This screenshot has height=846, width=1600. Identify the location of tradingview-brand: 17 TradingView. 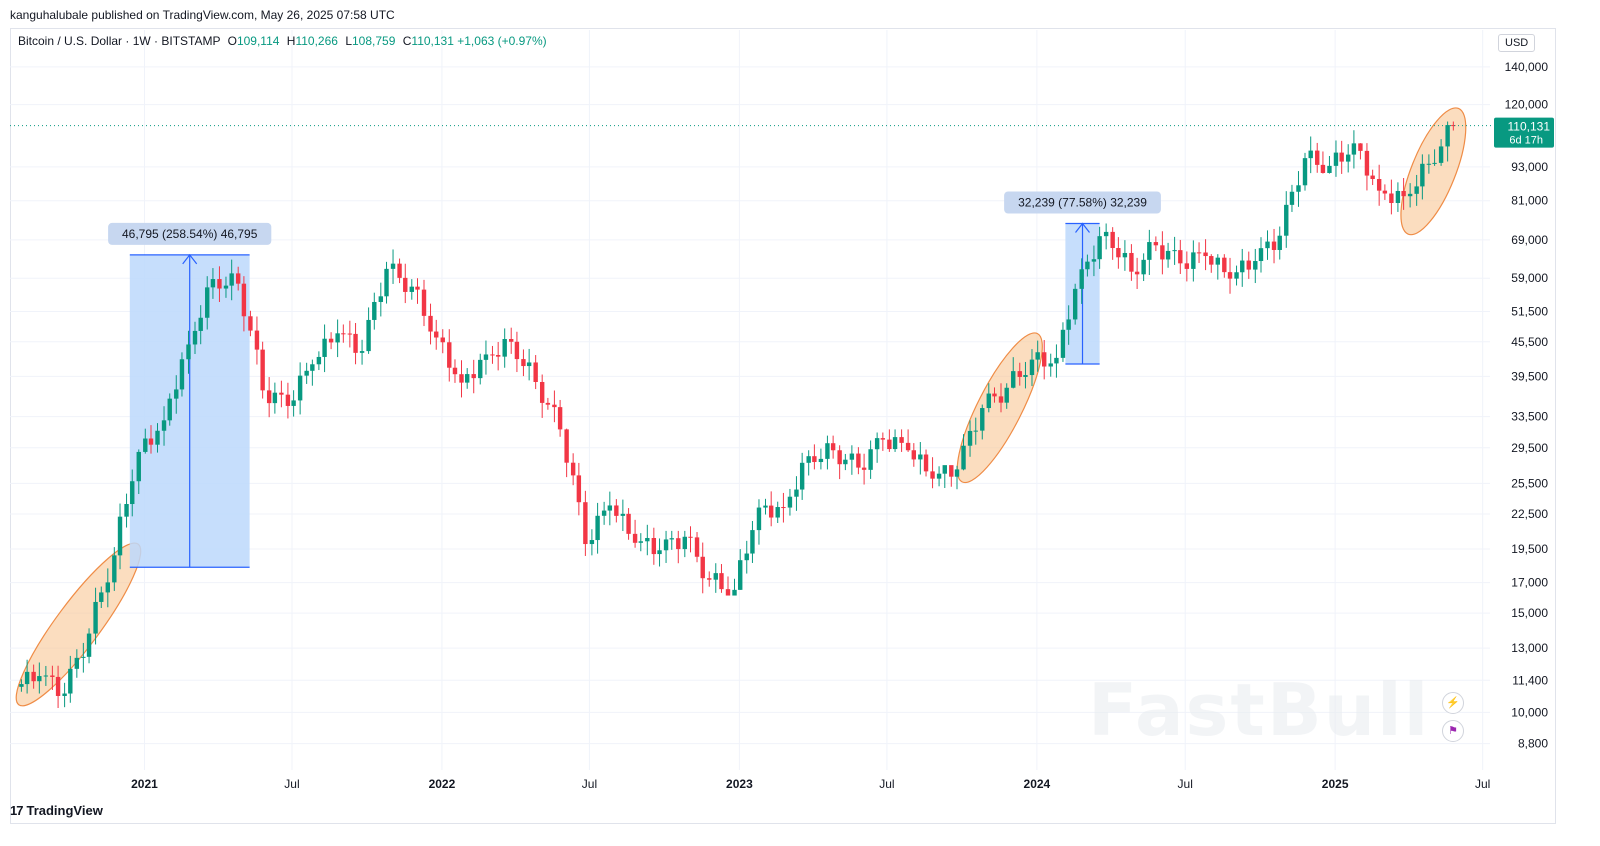
(56, 810).